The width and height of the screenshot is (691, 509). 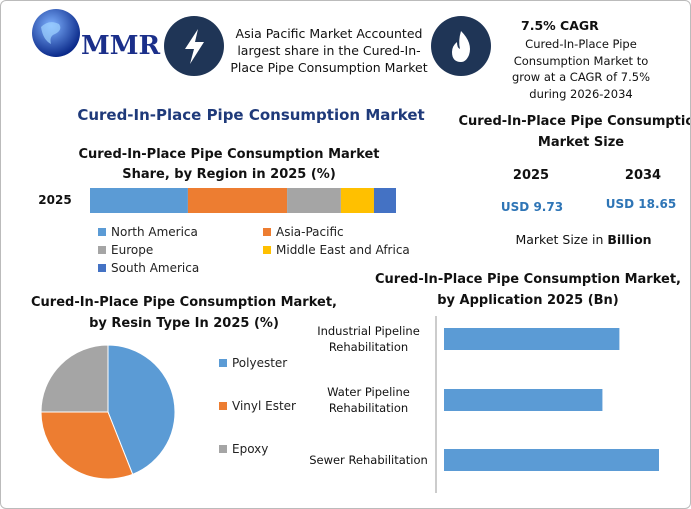 I want to click on legend-item: Polyester, so click(x=253, y=363).